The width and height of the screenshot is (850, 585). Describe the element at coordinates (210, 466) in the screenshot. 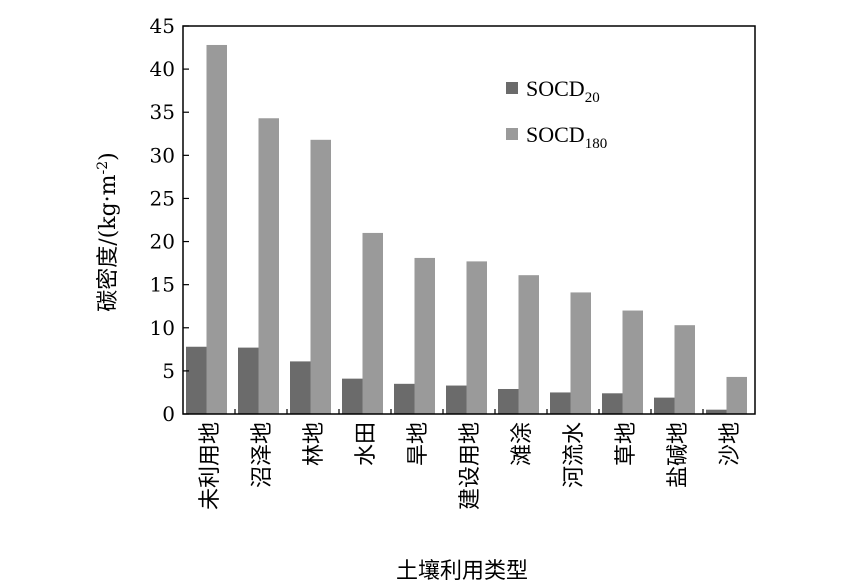

I see `x-category-label: 未利用地` at that location.